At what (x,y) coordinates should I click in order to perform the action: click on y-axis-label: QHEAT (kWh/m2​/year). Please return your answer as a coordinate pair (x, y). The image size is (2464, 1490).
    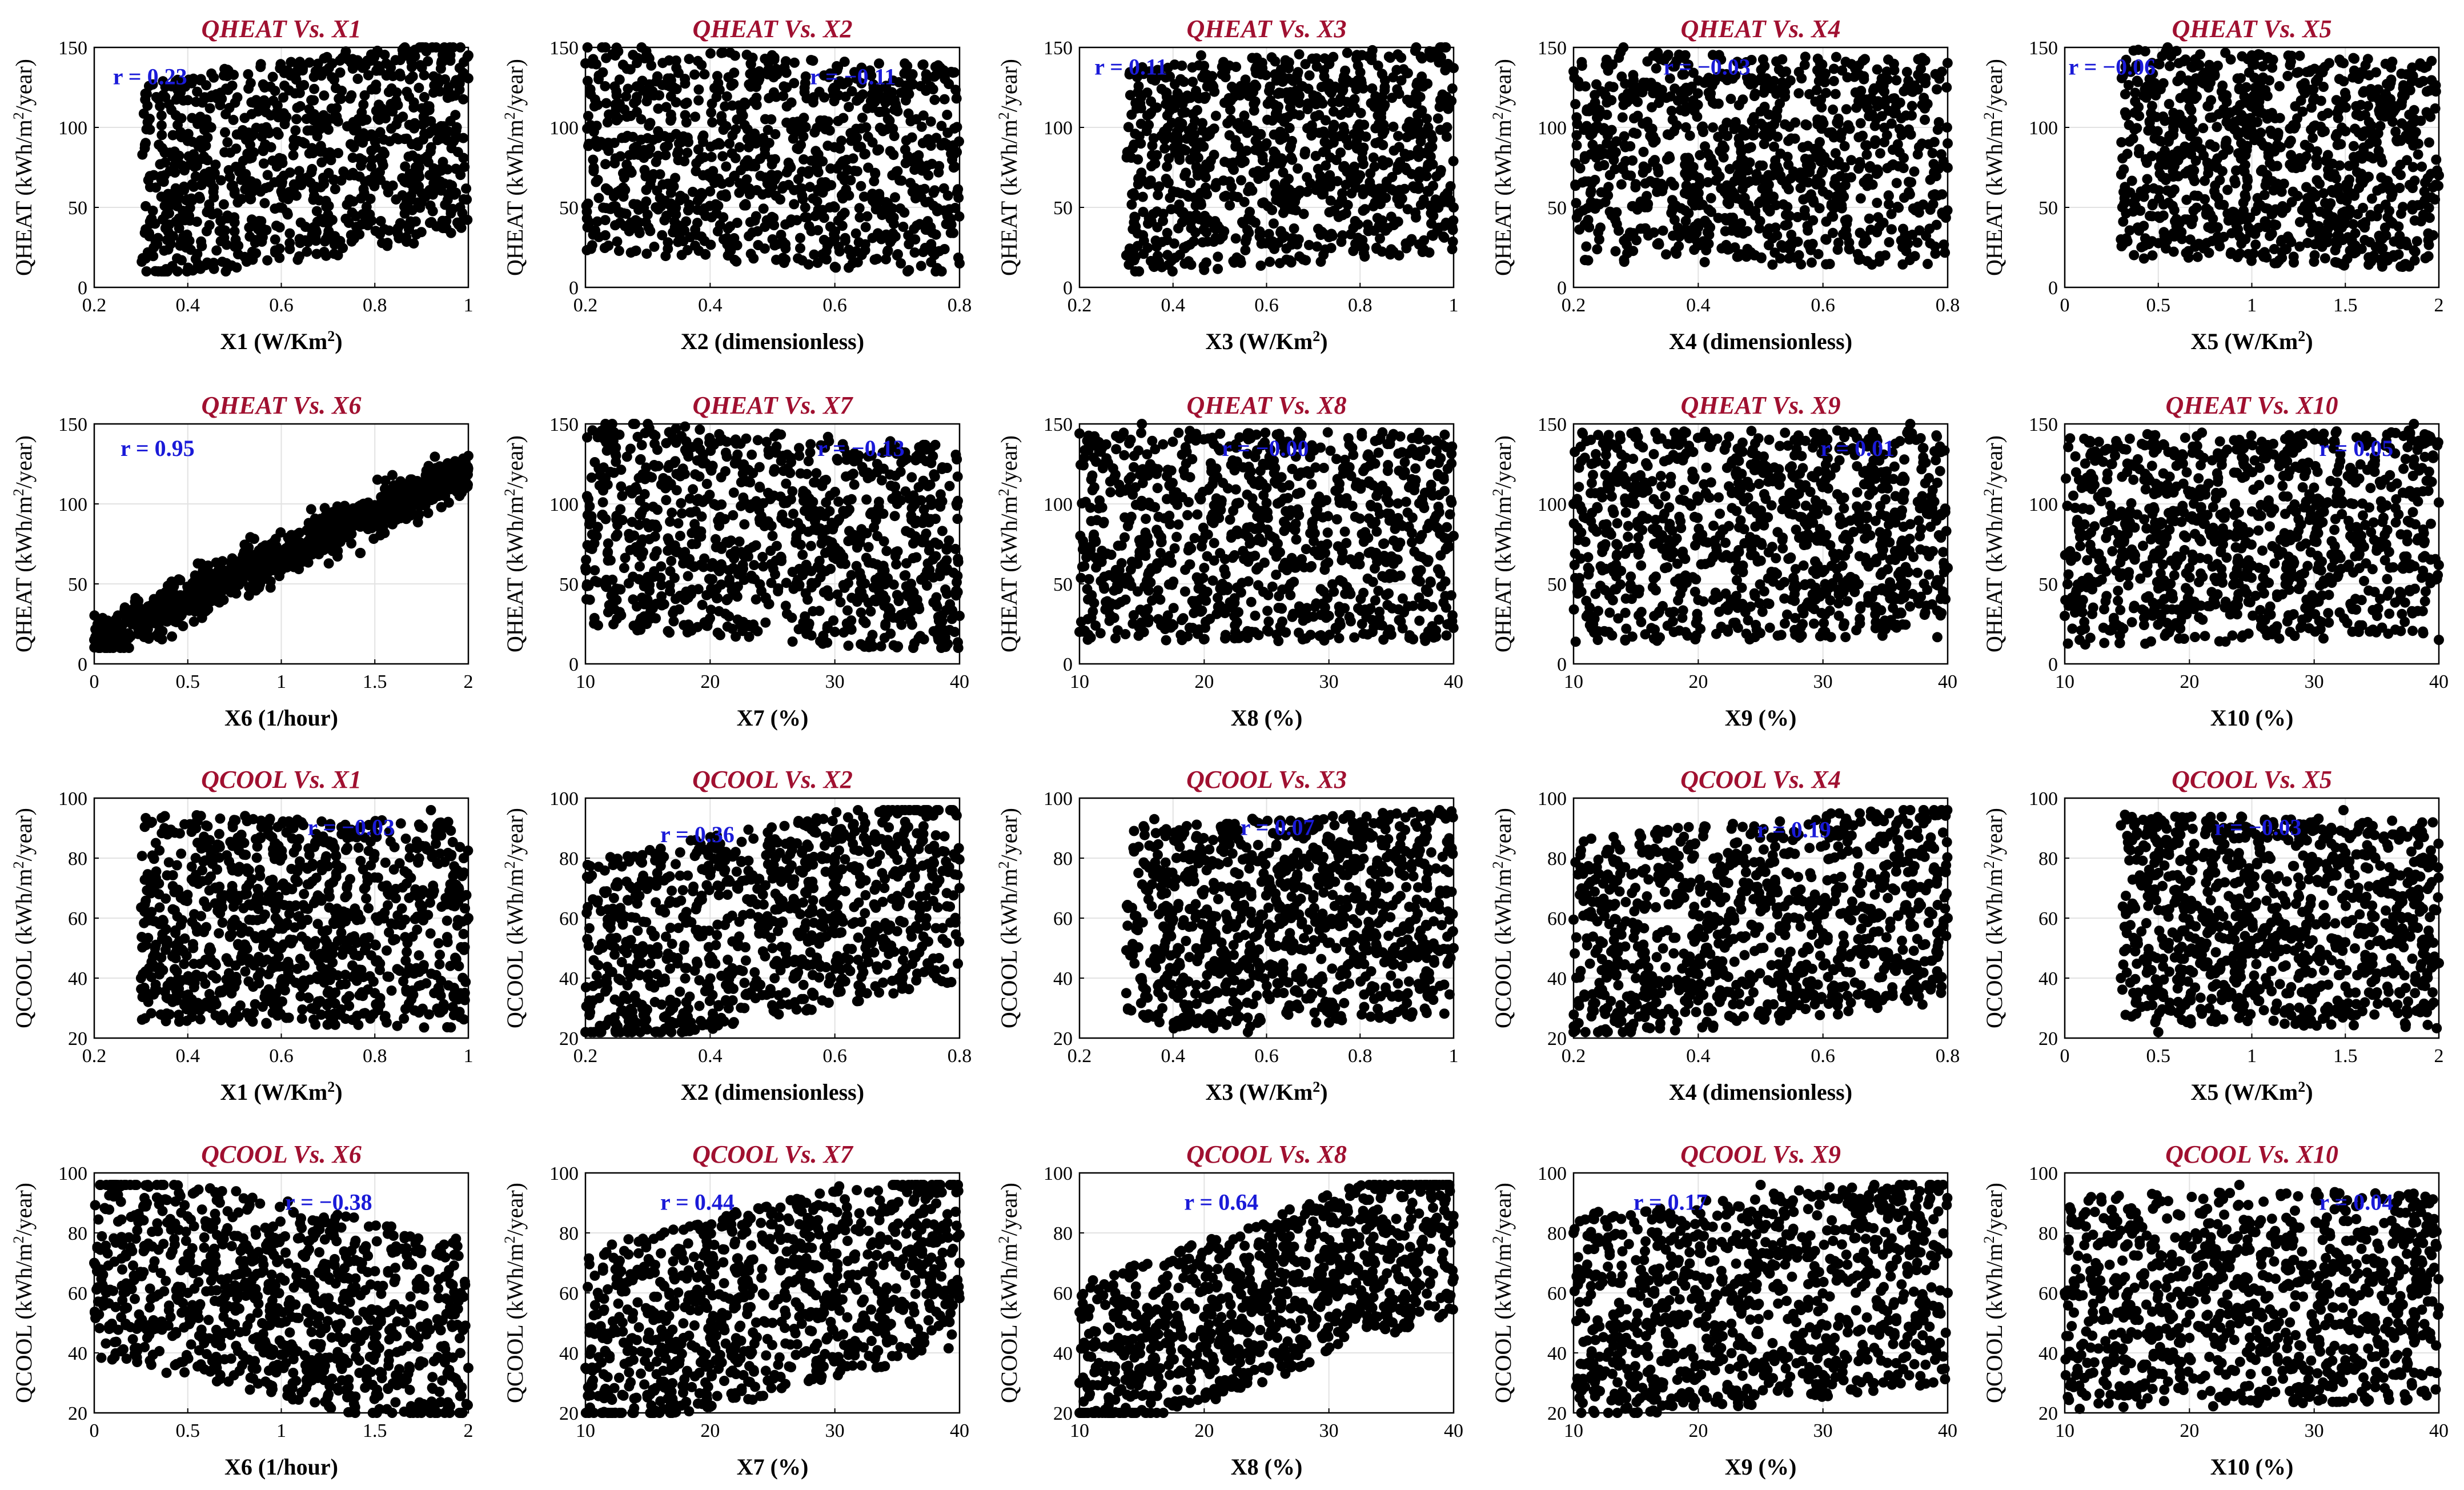
    Looking at the image, I should click on (23, 167).